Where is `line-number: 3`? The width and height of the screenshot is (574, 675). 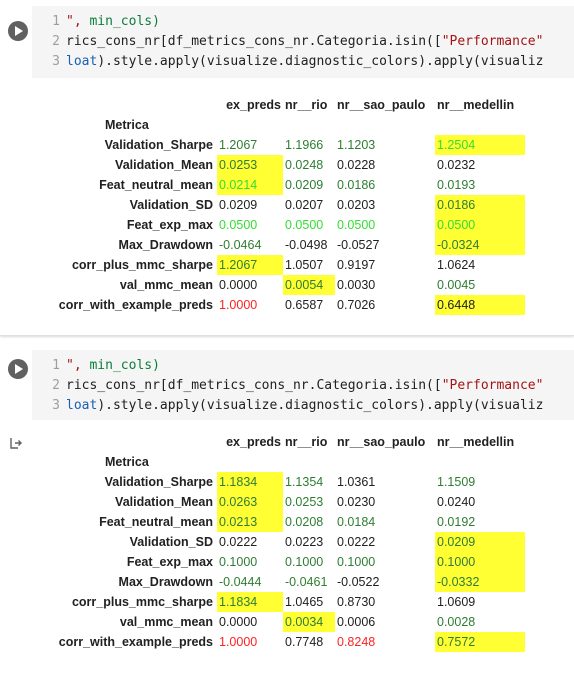 line-number: 3 is located at coordinates (56, 405).